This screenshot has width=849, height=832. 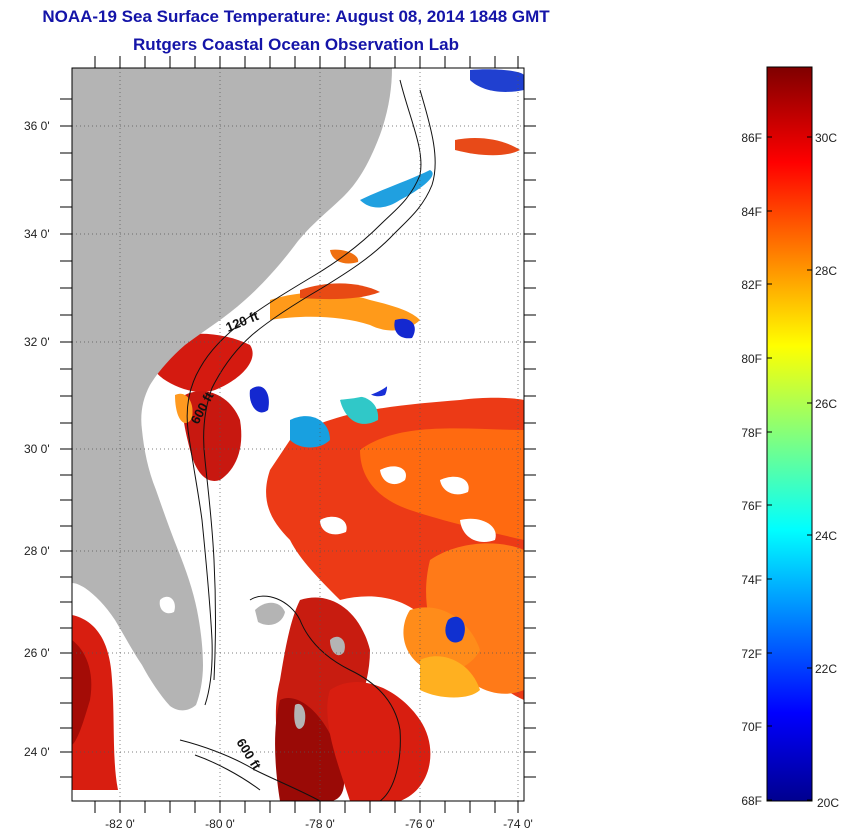 I want to click on lat-label: 36 0', so click(x=37, y=126).